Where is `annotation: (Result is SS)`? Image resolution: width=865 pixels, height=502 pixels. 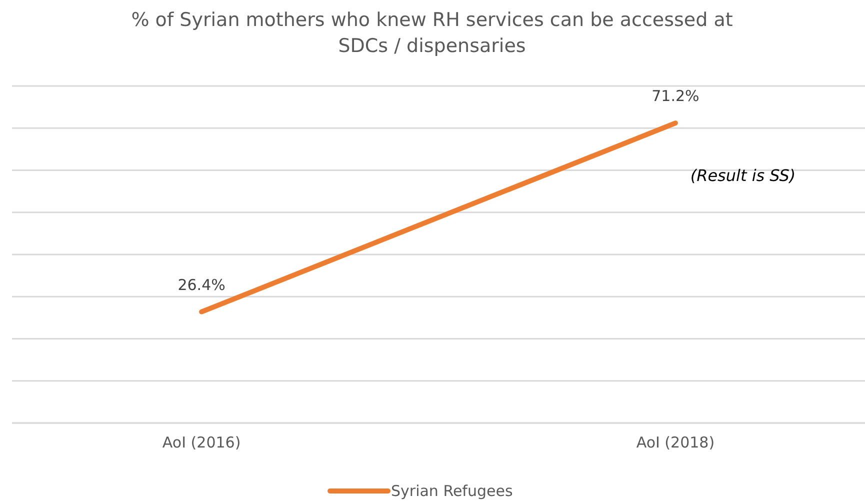
annotation: (Result is SS) is located at coordinates (743, 175).